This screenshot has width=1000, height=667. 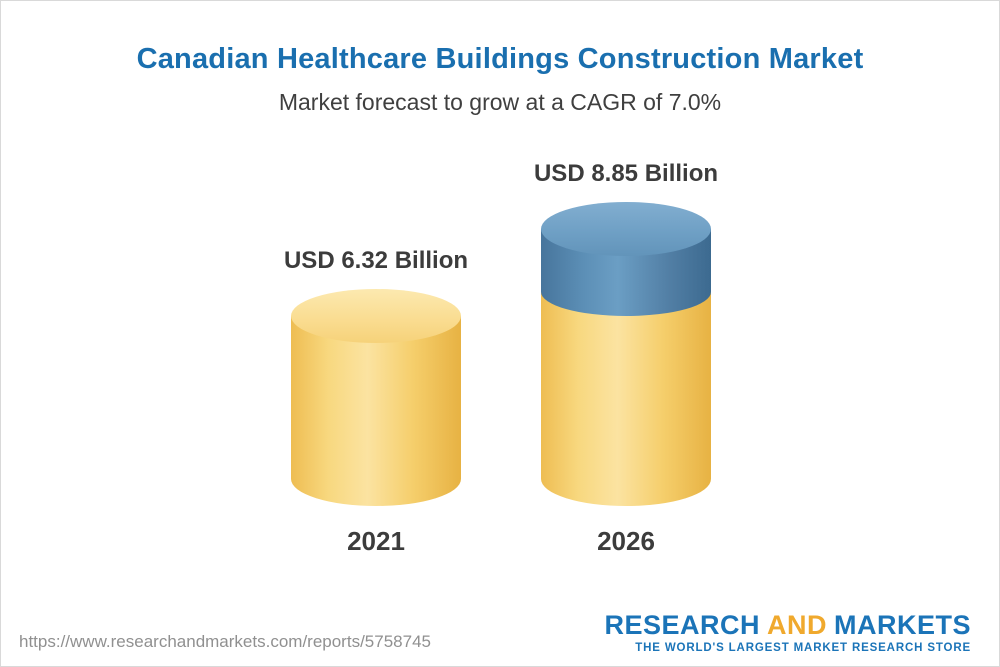 What do you see at coordinates (376, 411) in the screenshot?
I see `cylinder-2021-body` at bounding box center [376, 411].